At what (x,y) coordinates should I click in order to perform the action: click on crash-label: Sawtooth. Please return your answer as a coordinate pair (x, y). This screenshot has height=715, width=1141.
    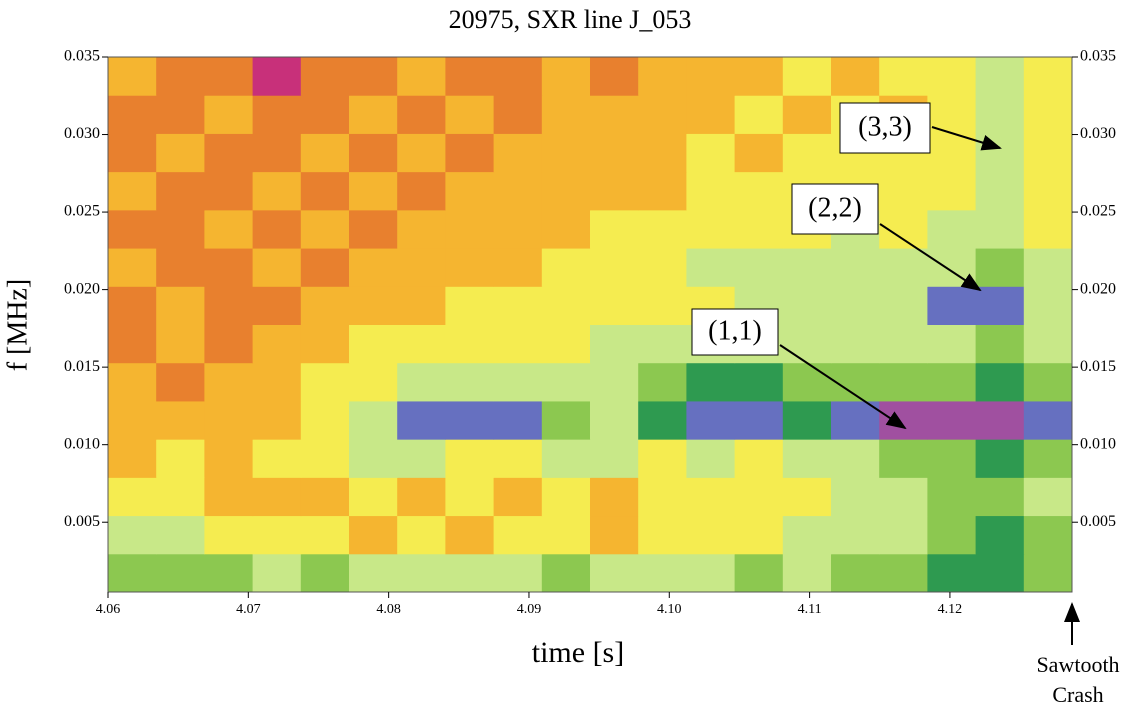
    Looking at the image, I should click on (1077, 664).